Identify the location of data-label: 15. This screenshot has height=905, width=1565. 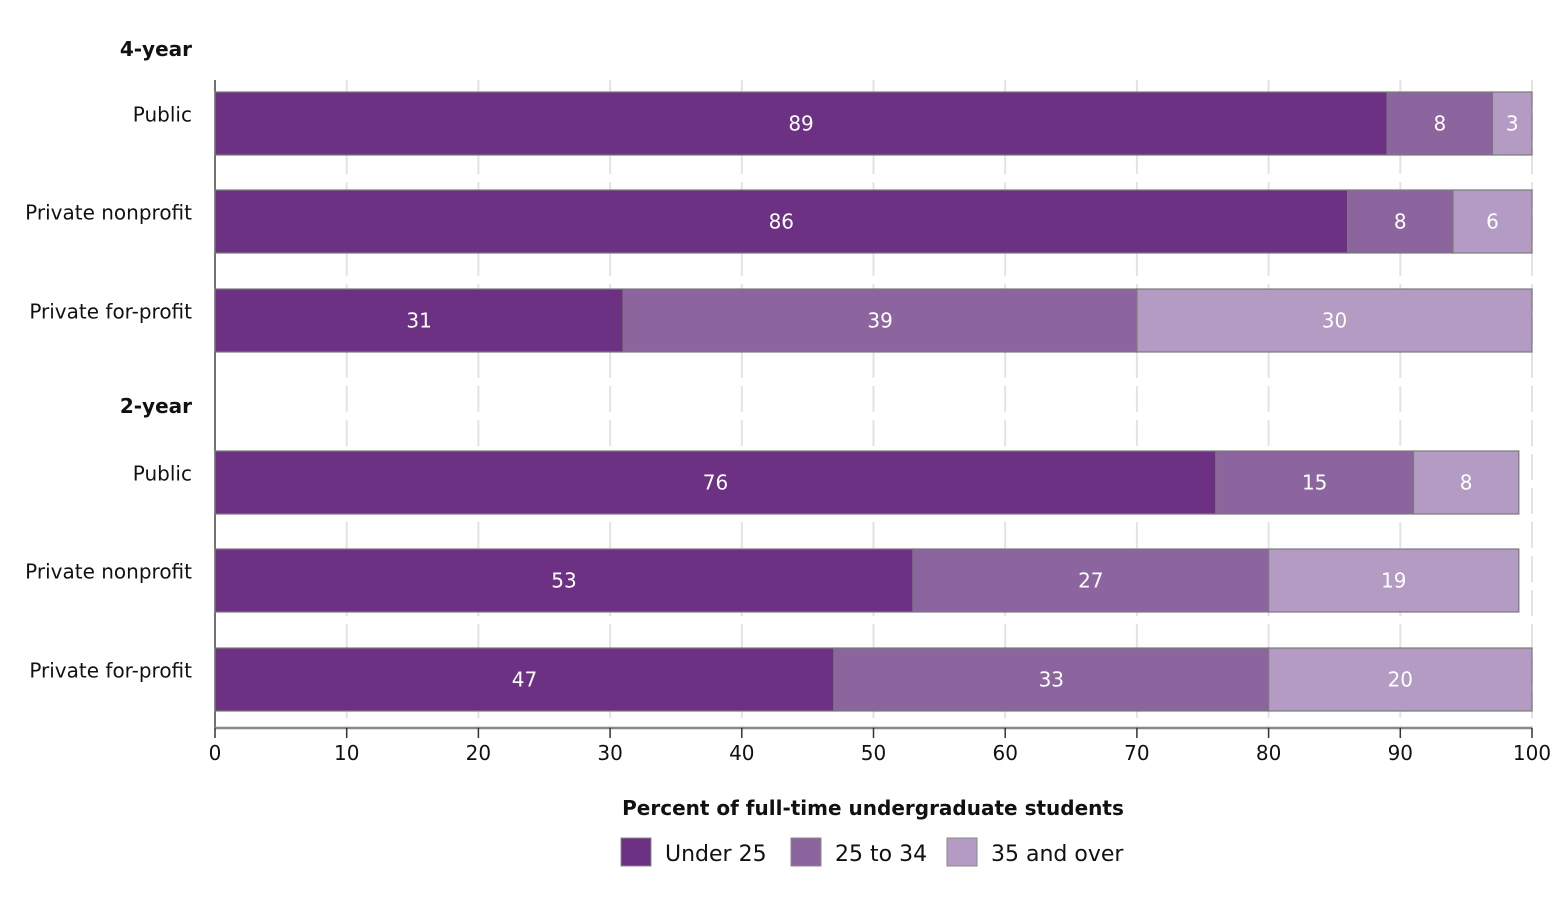
(1314, 483).